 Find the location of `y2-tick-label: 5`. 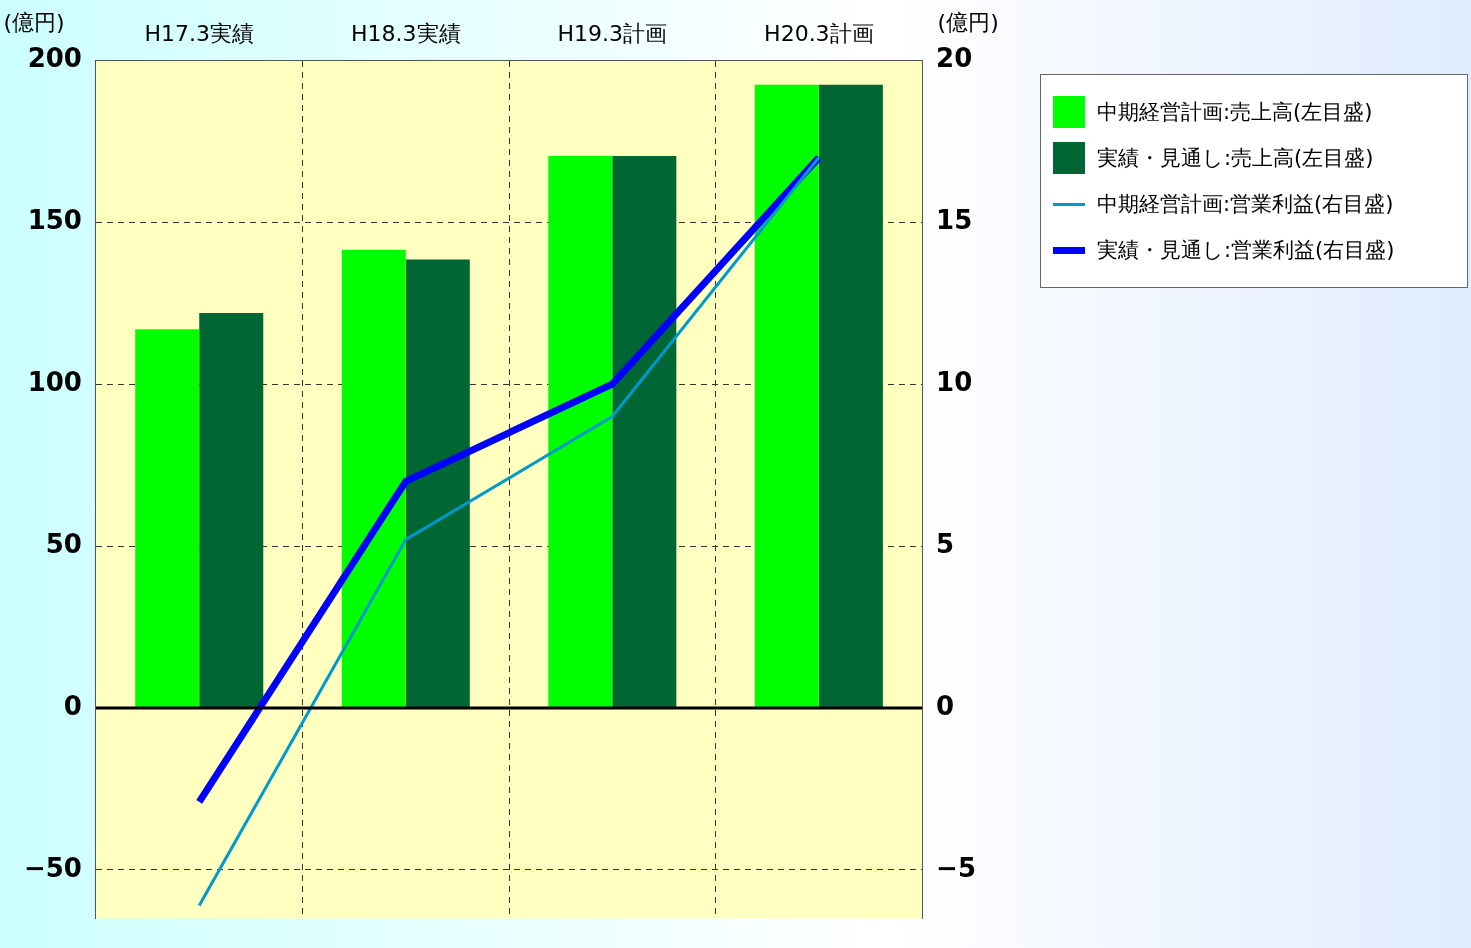

y2-tick-label: 5 is located at coordinates (945, 543).